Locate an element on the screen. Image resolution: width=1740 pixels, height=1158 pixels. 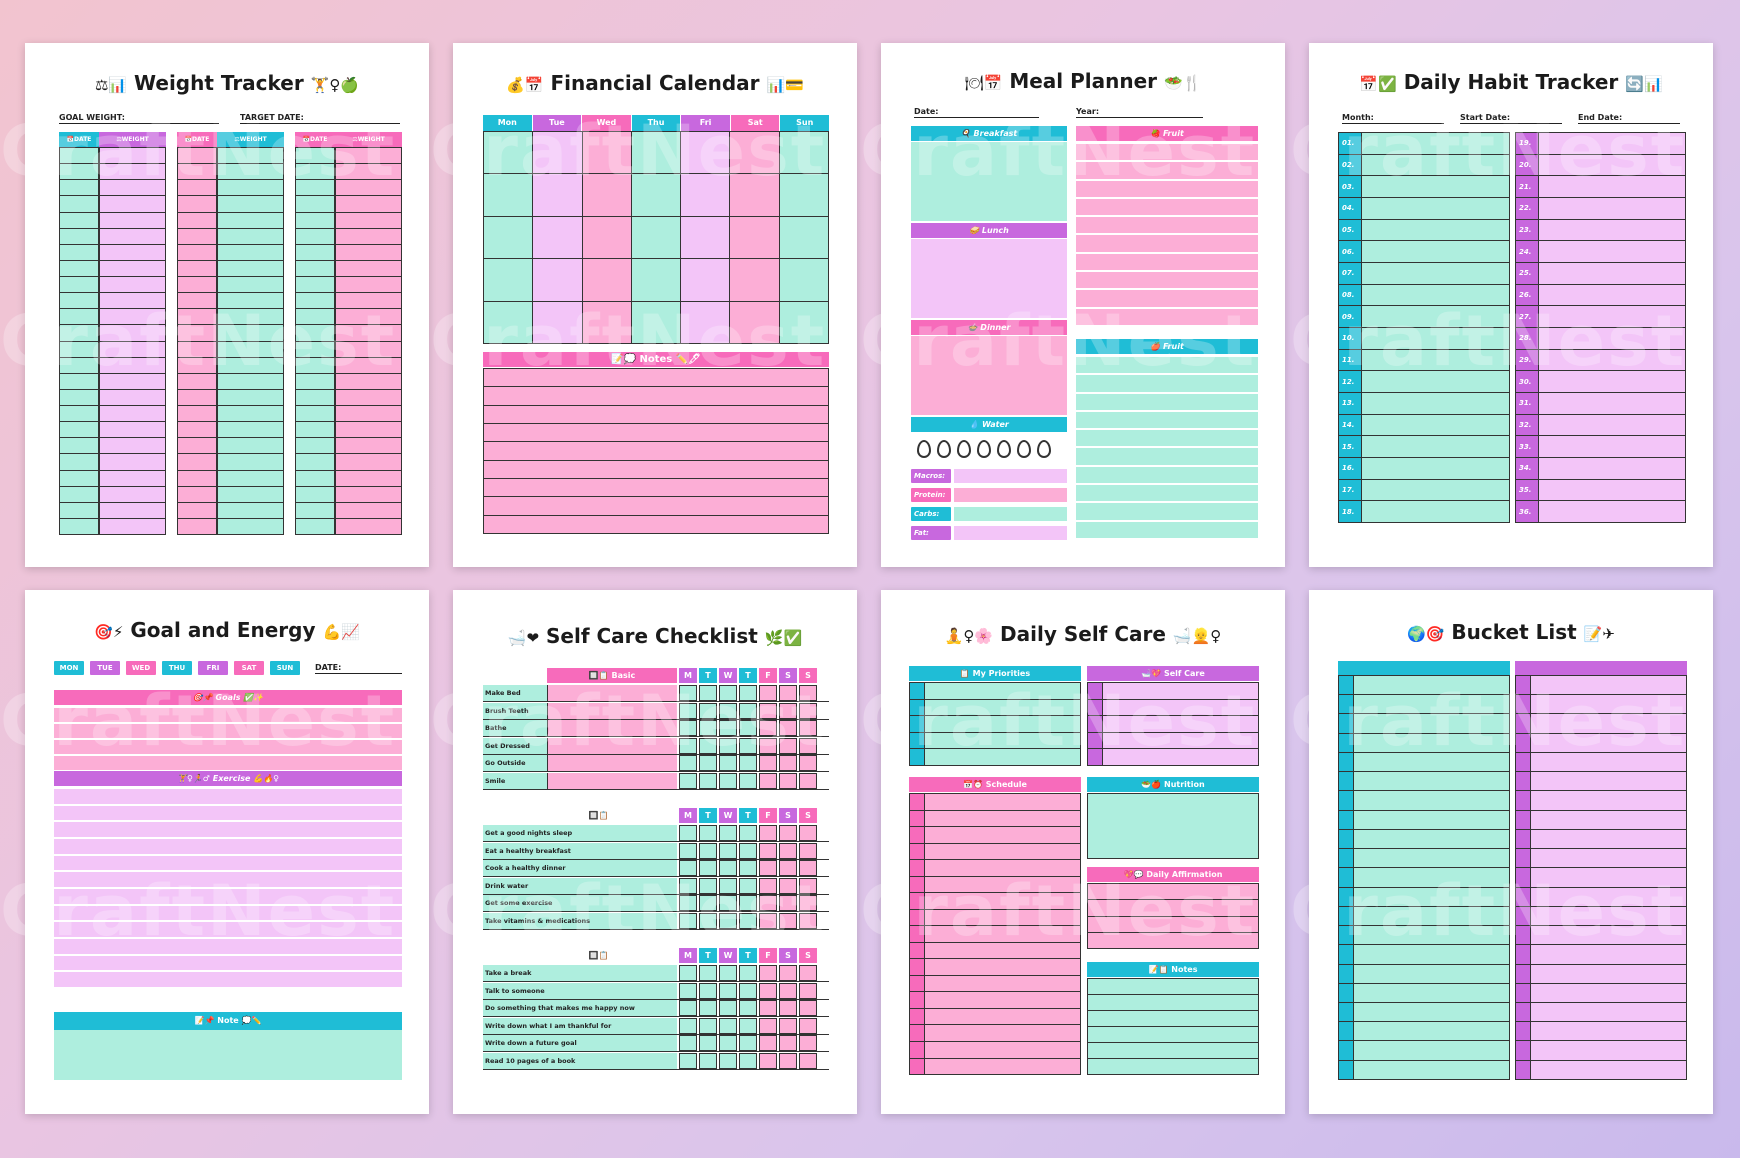
water-drops is located at coordinates (992, 451).